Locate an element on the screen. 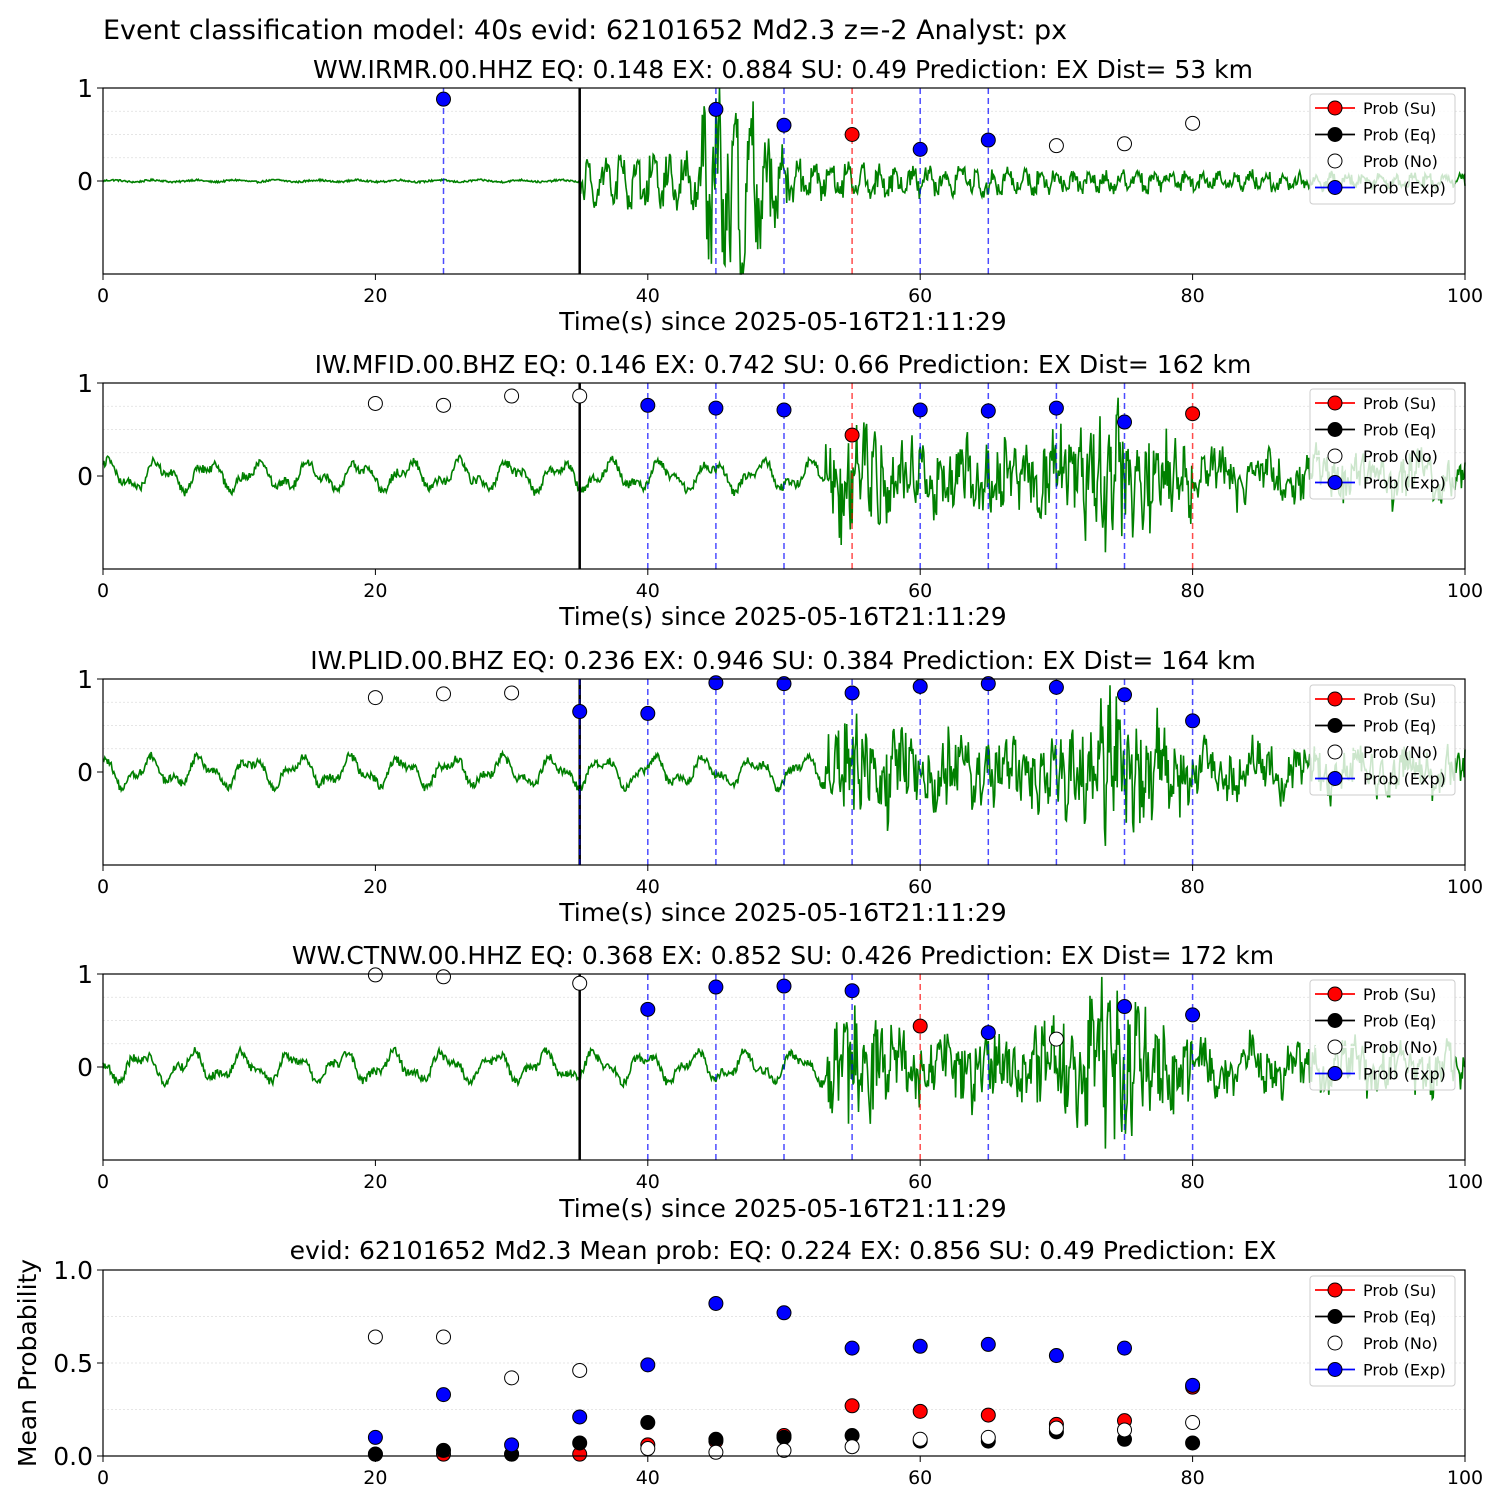 The image size is (1500, 1500). y-tick-label: 1.0 is located at coordinates (73, 1270).